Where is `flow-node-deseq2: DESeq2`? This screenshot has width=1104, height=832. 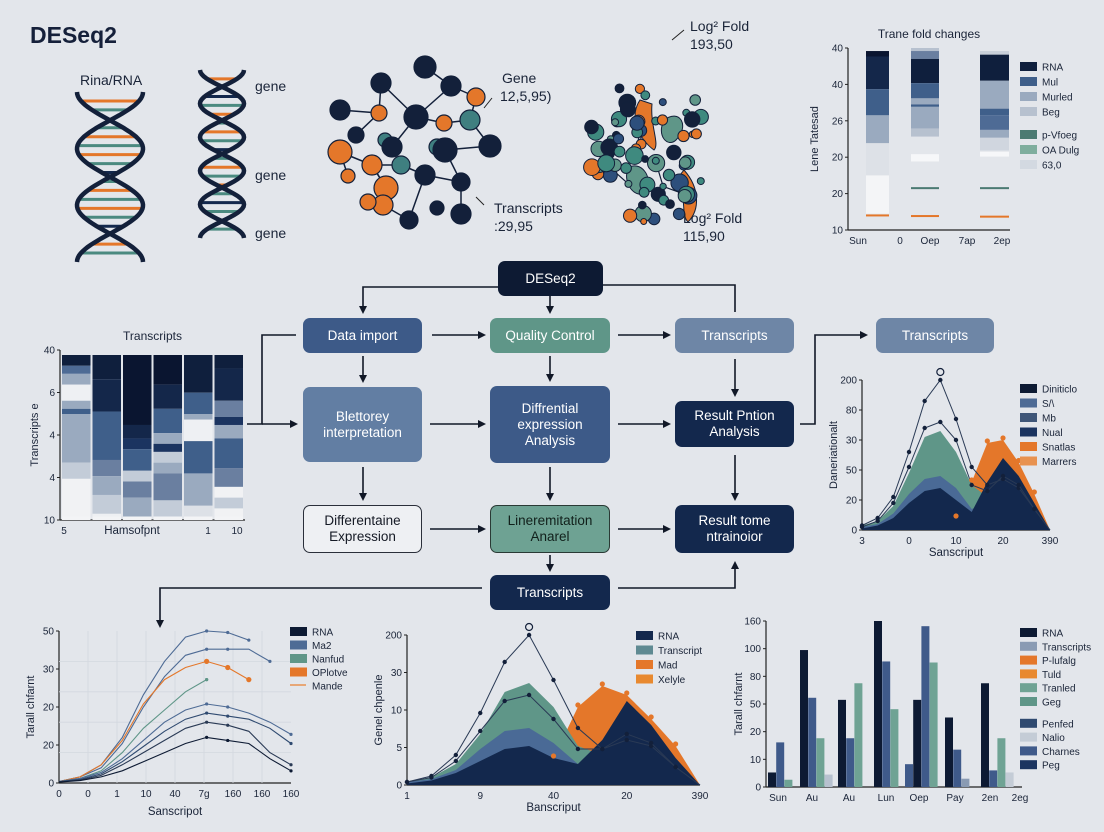 flow-node-deseq2: DESeq2 is located at coordinates (550, 278).